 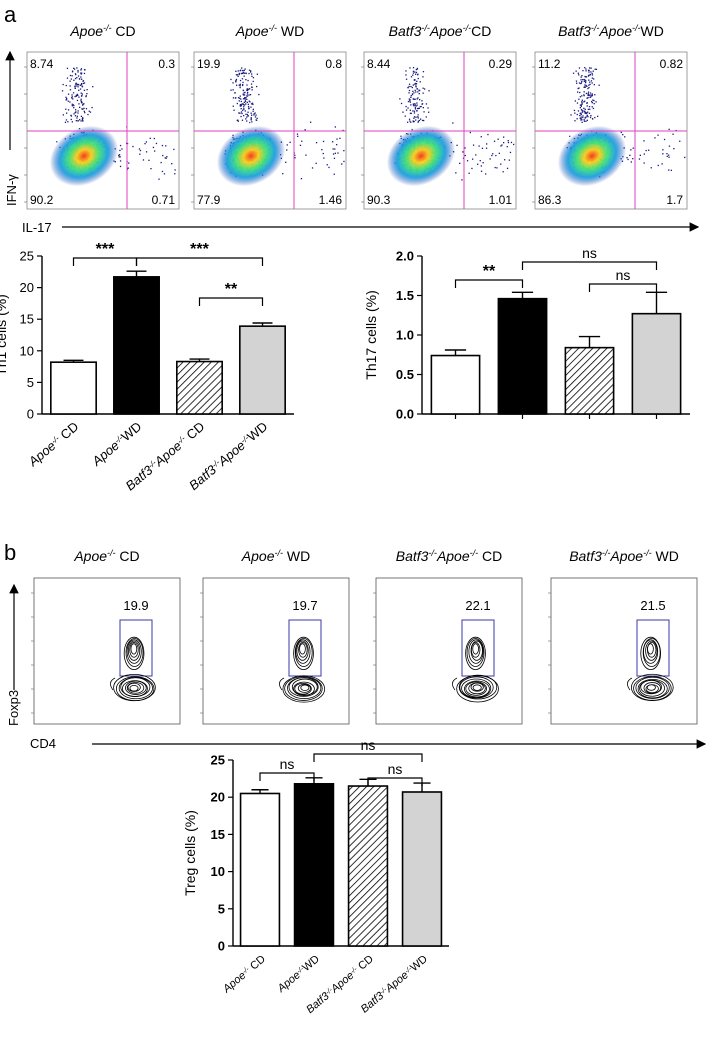 What do you see at coordinates (331, 200) in the screenshot?
I see `quadrant-value-br: 1.46` at bounding box center [331, 200].